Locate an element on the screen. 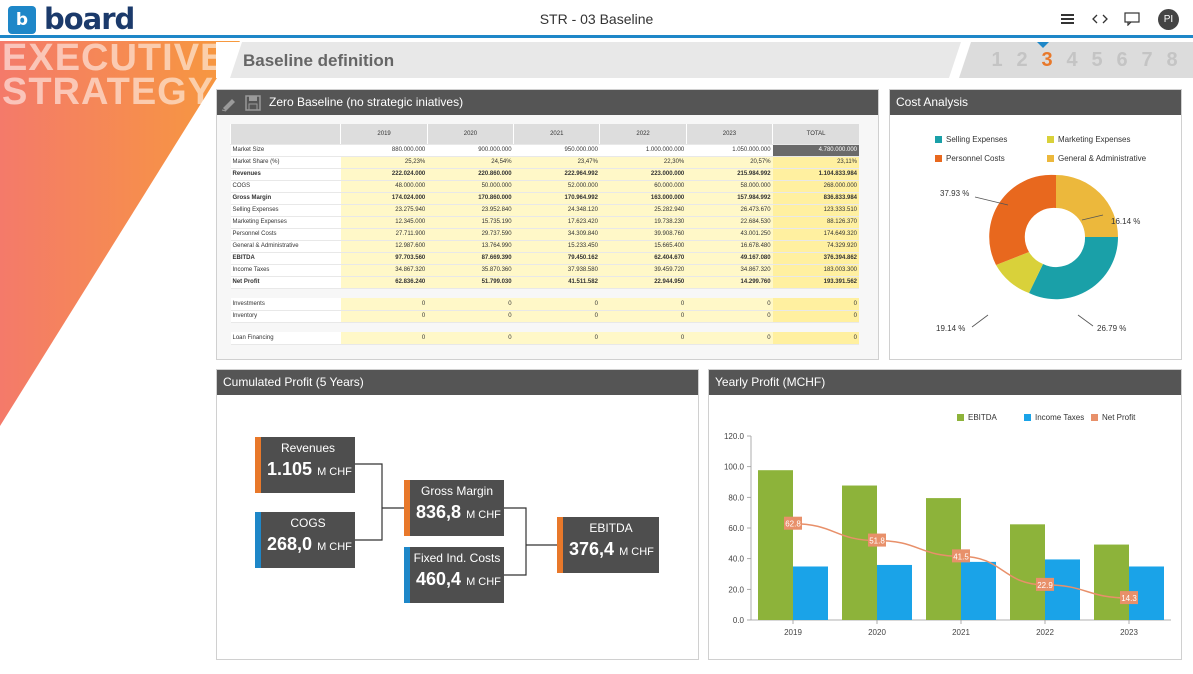 This screenshot has height=674, width=1193. cell-value: 50.000.000 is located at coordinates (470, 186).